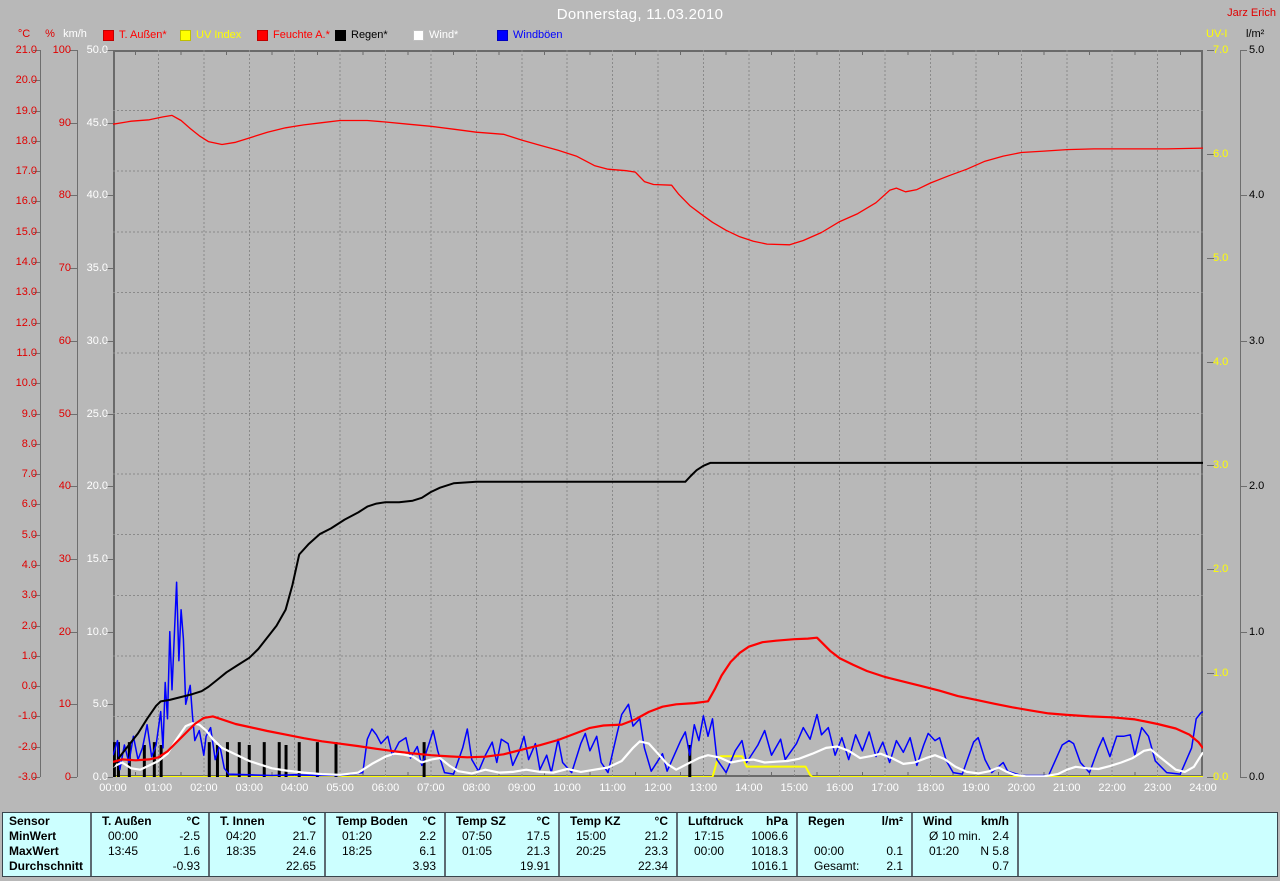  What do you see at coordinates (385, 851) in the screenshot?
I see `table-row: 18:25 6.1` at bounding box center [385, 851].